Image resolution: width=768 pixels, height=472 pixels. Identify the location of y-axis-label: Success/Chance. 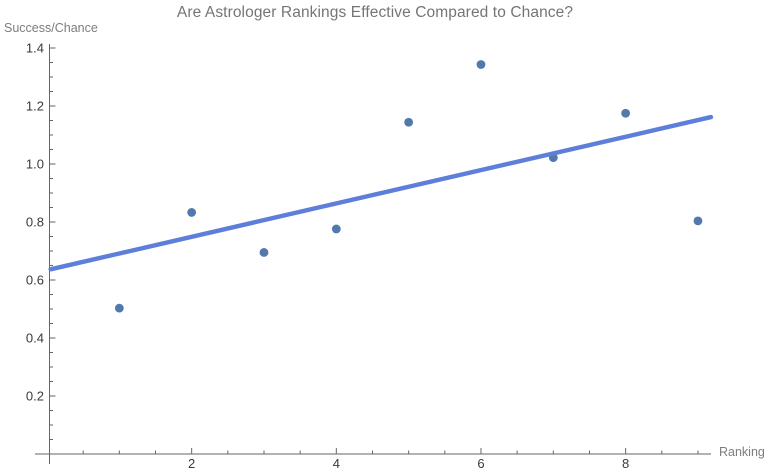
(51, 28).